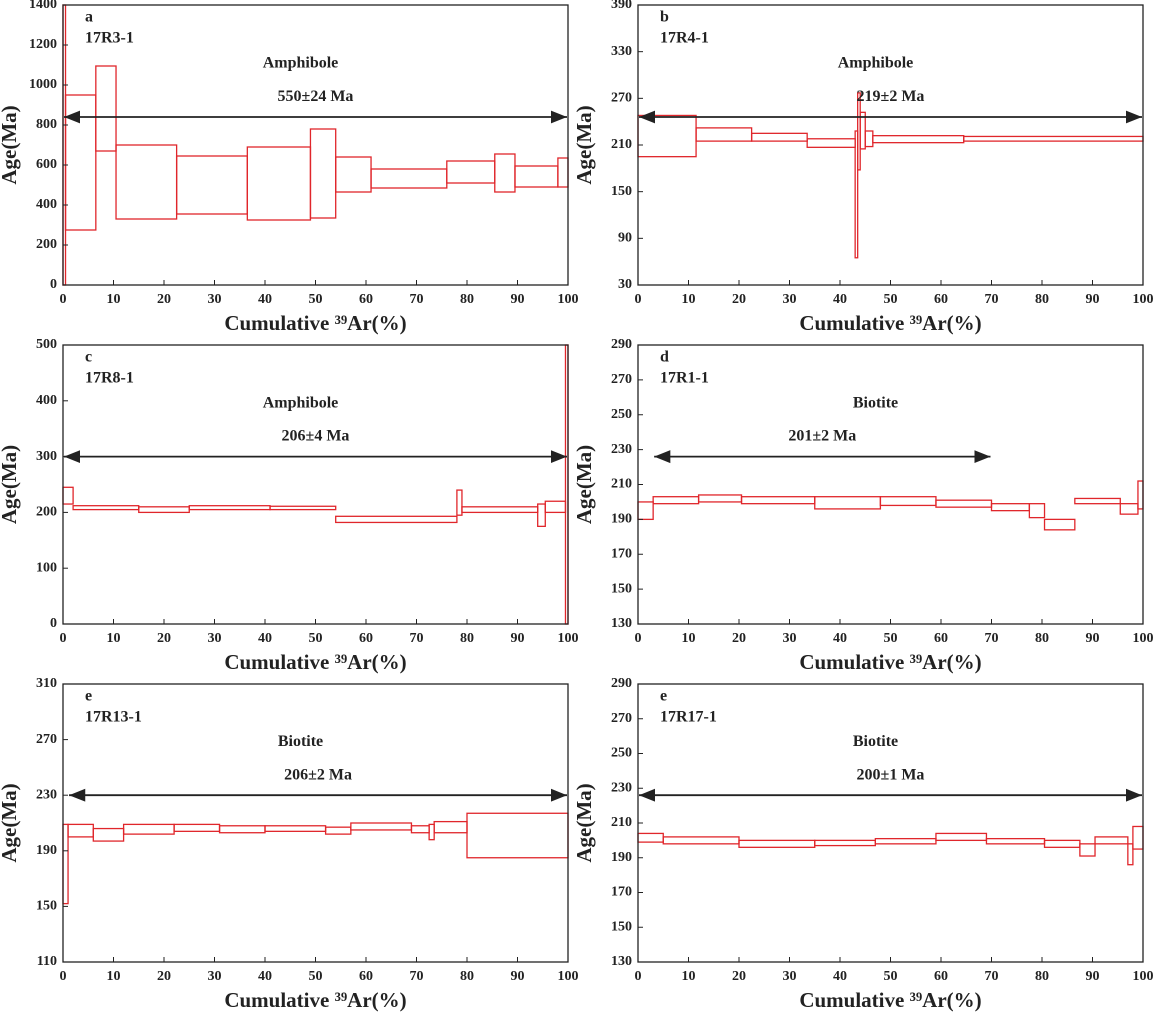  What do you see at coordinates (621, 51) in the screenshot?
I see `y-tick-label: 330` at bounding box center [621, 51].